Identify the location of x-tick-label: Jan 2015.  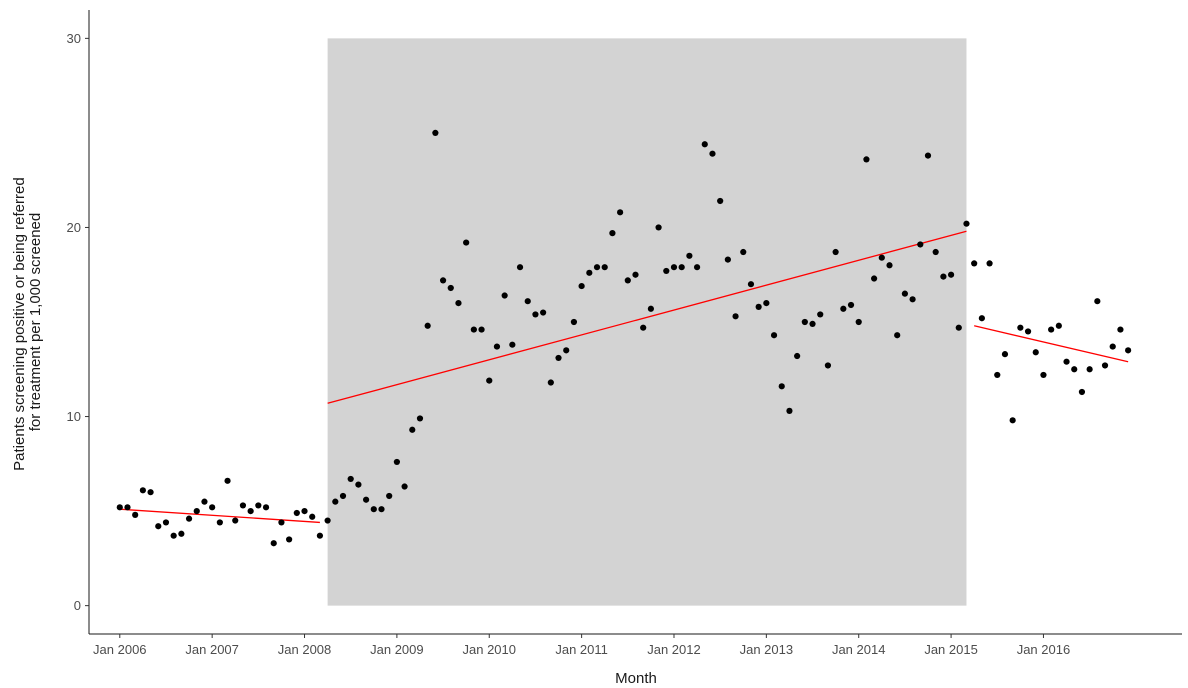
(951, 649).